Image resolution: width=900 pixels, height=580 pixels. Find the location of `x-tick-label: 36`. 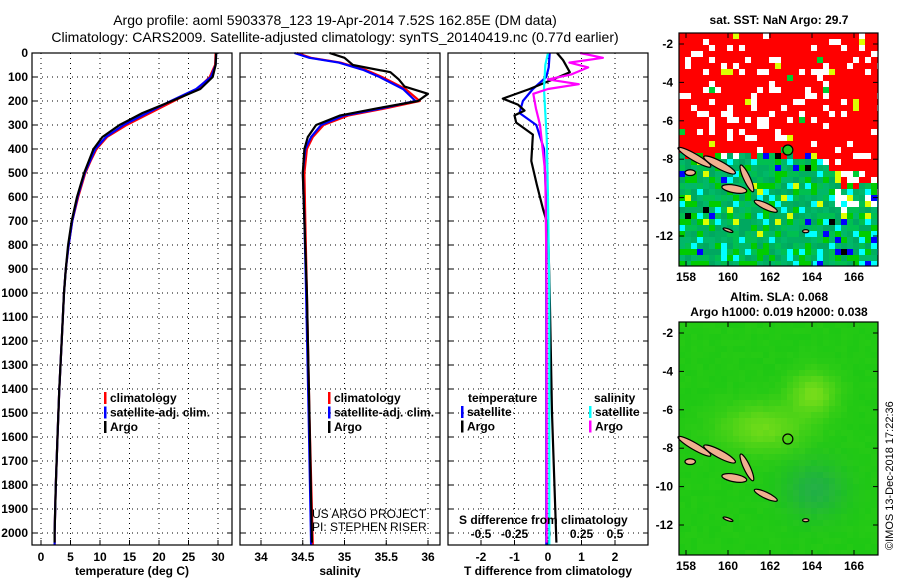

x-tick-label: 36 is located at coordinates (428, 557).